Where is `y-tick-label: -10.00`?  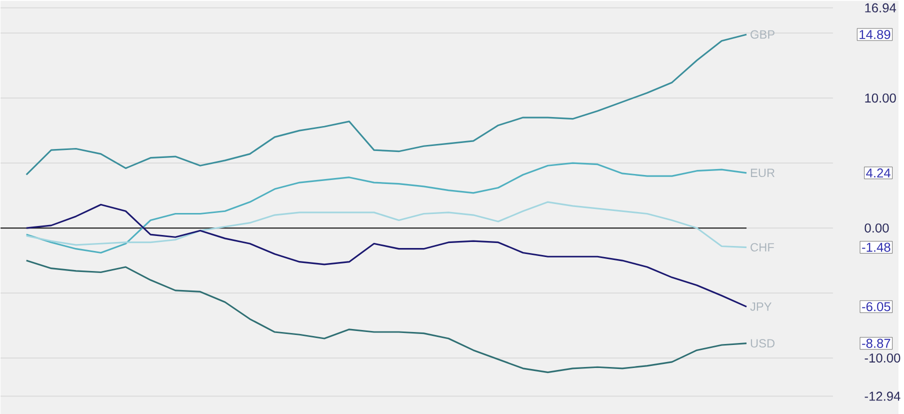
y-tick-label: -10.00 is located at coordinates (882, 358).